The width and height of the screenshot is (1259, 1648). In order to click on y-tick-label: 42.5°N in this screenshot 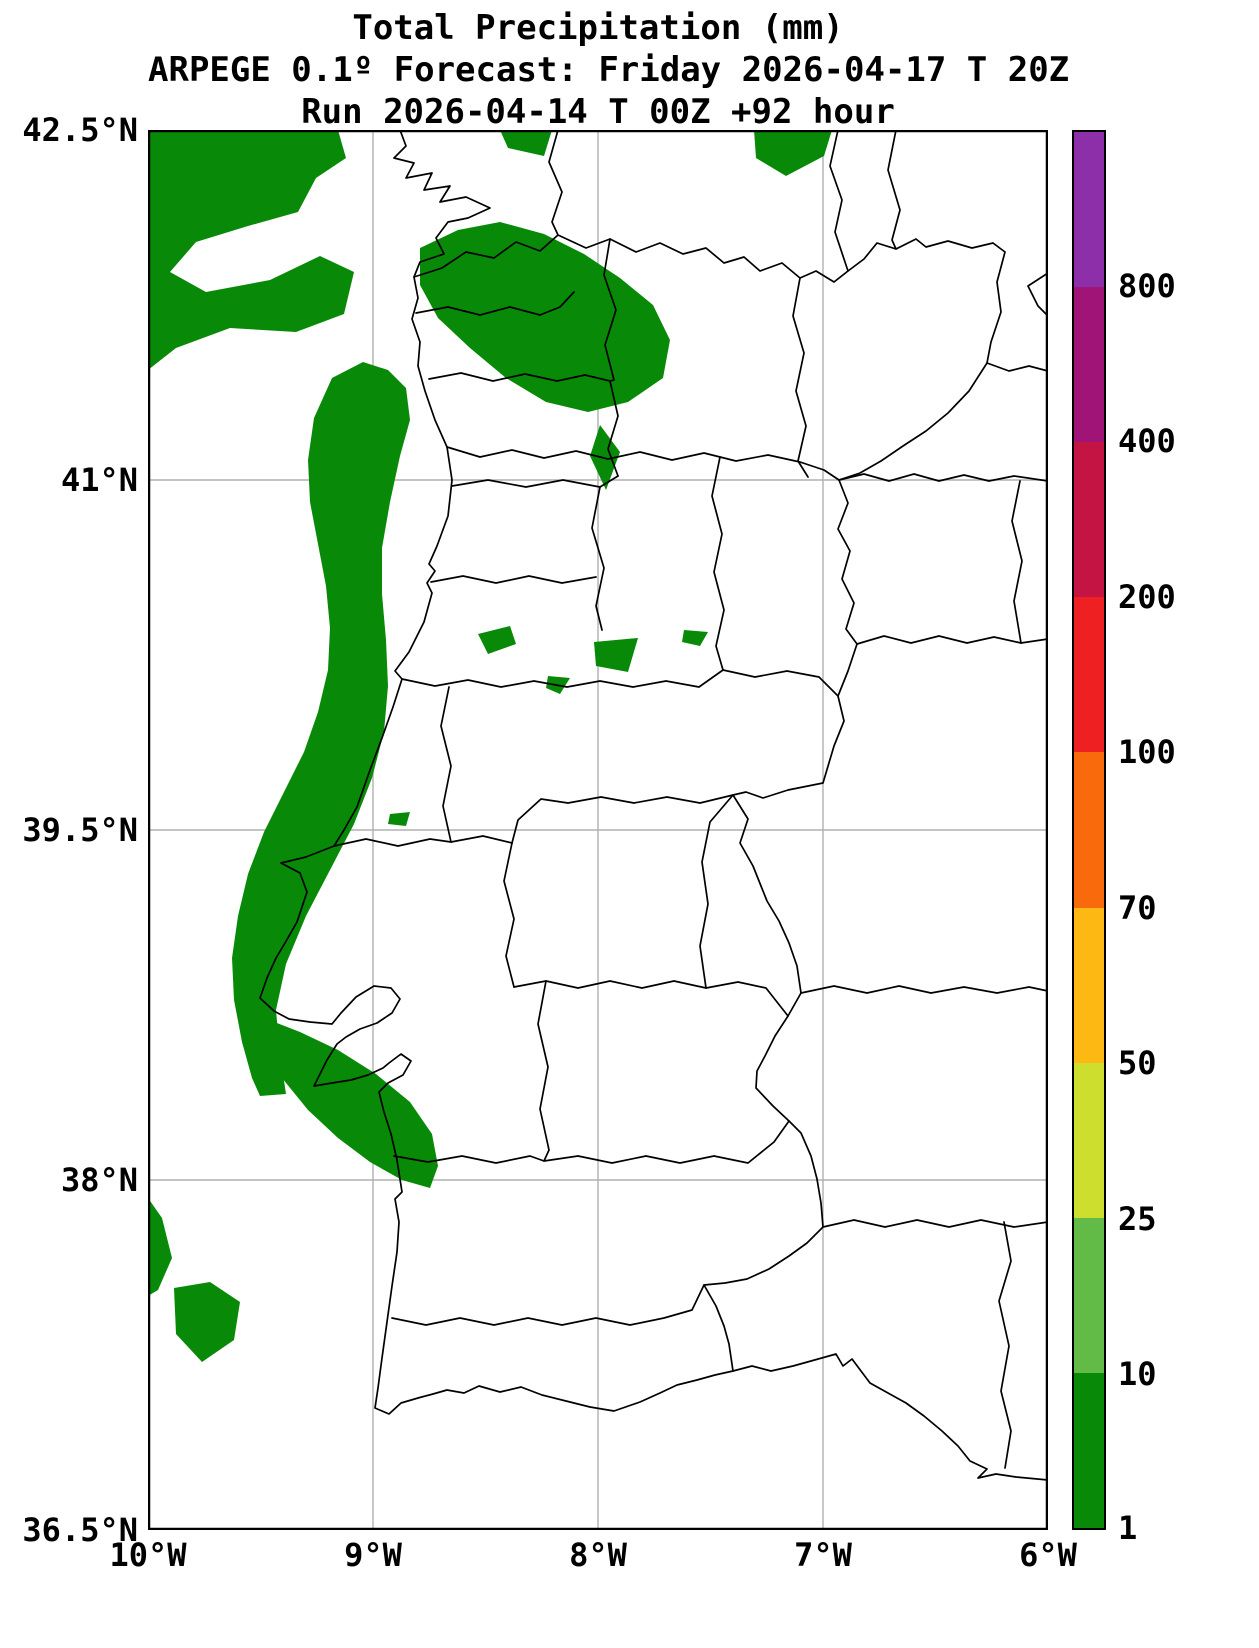, I will do `click(80, 130)`.